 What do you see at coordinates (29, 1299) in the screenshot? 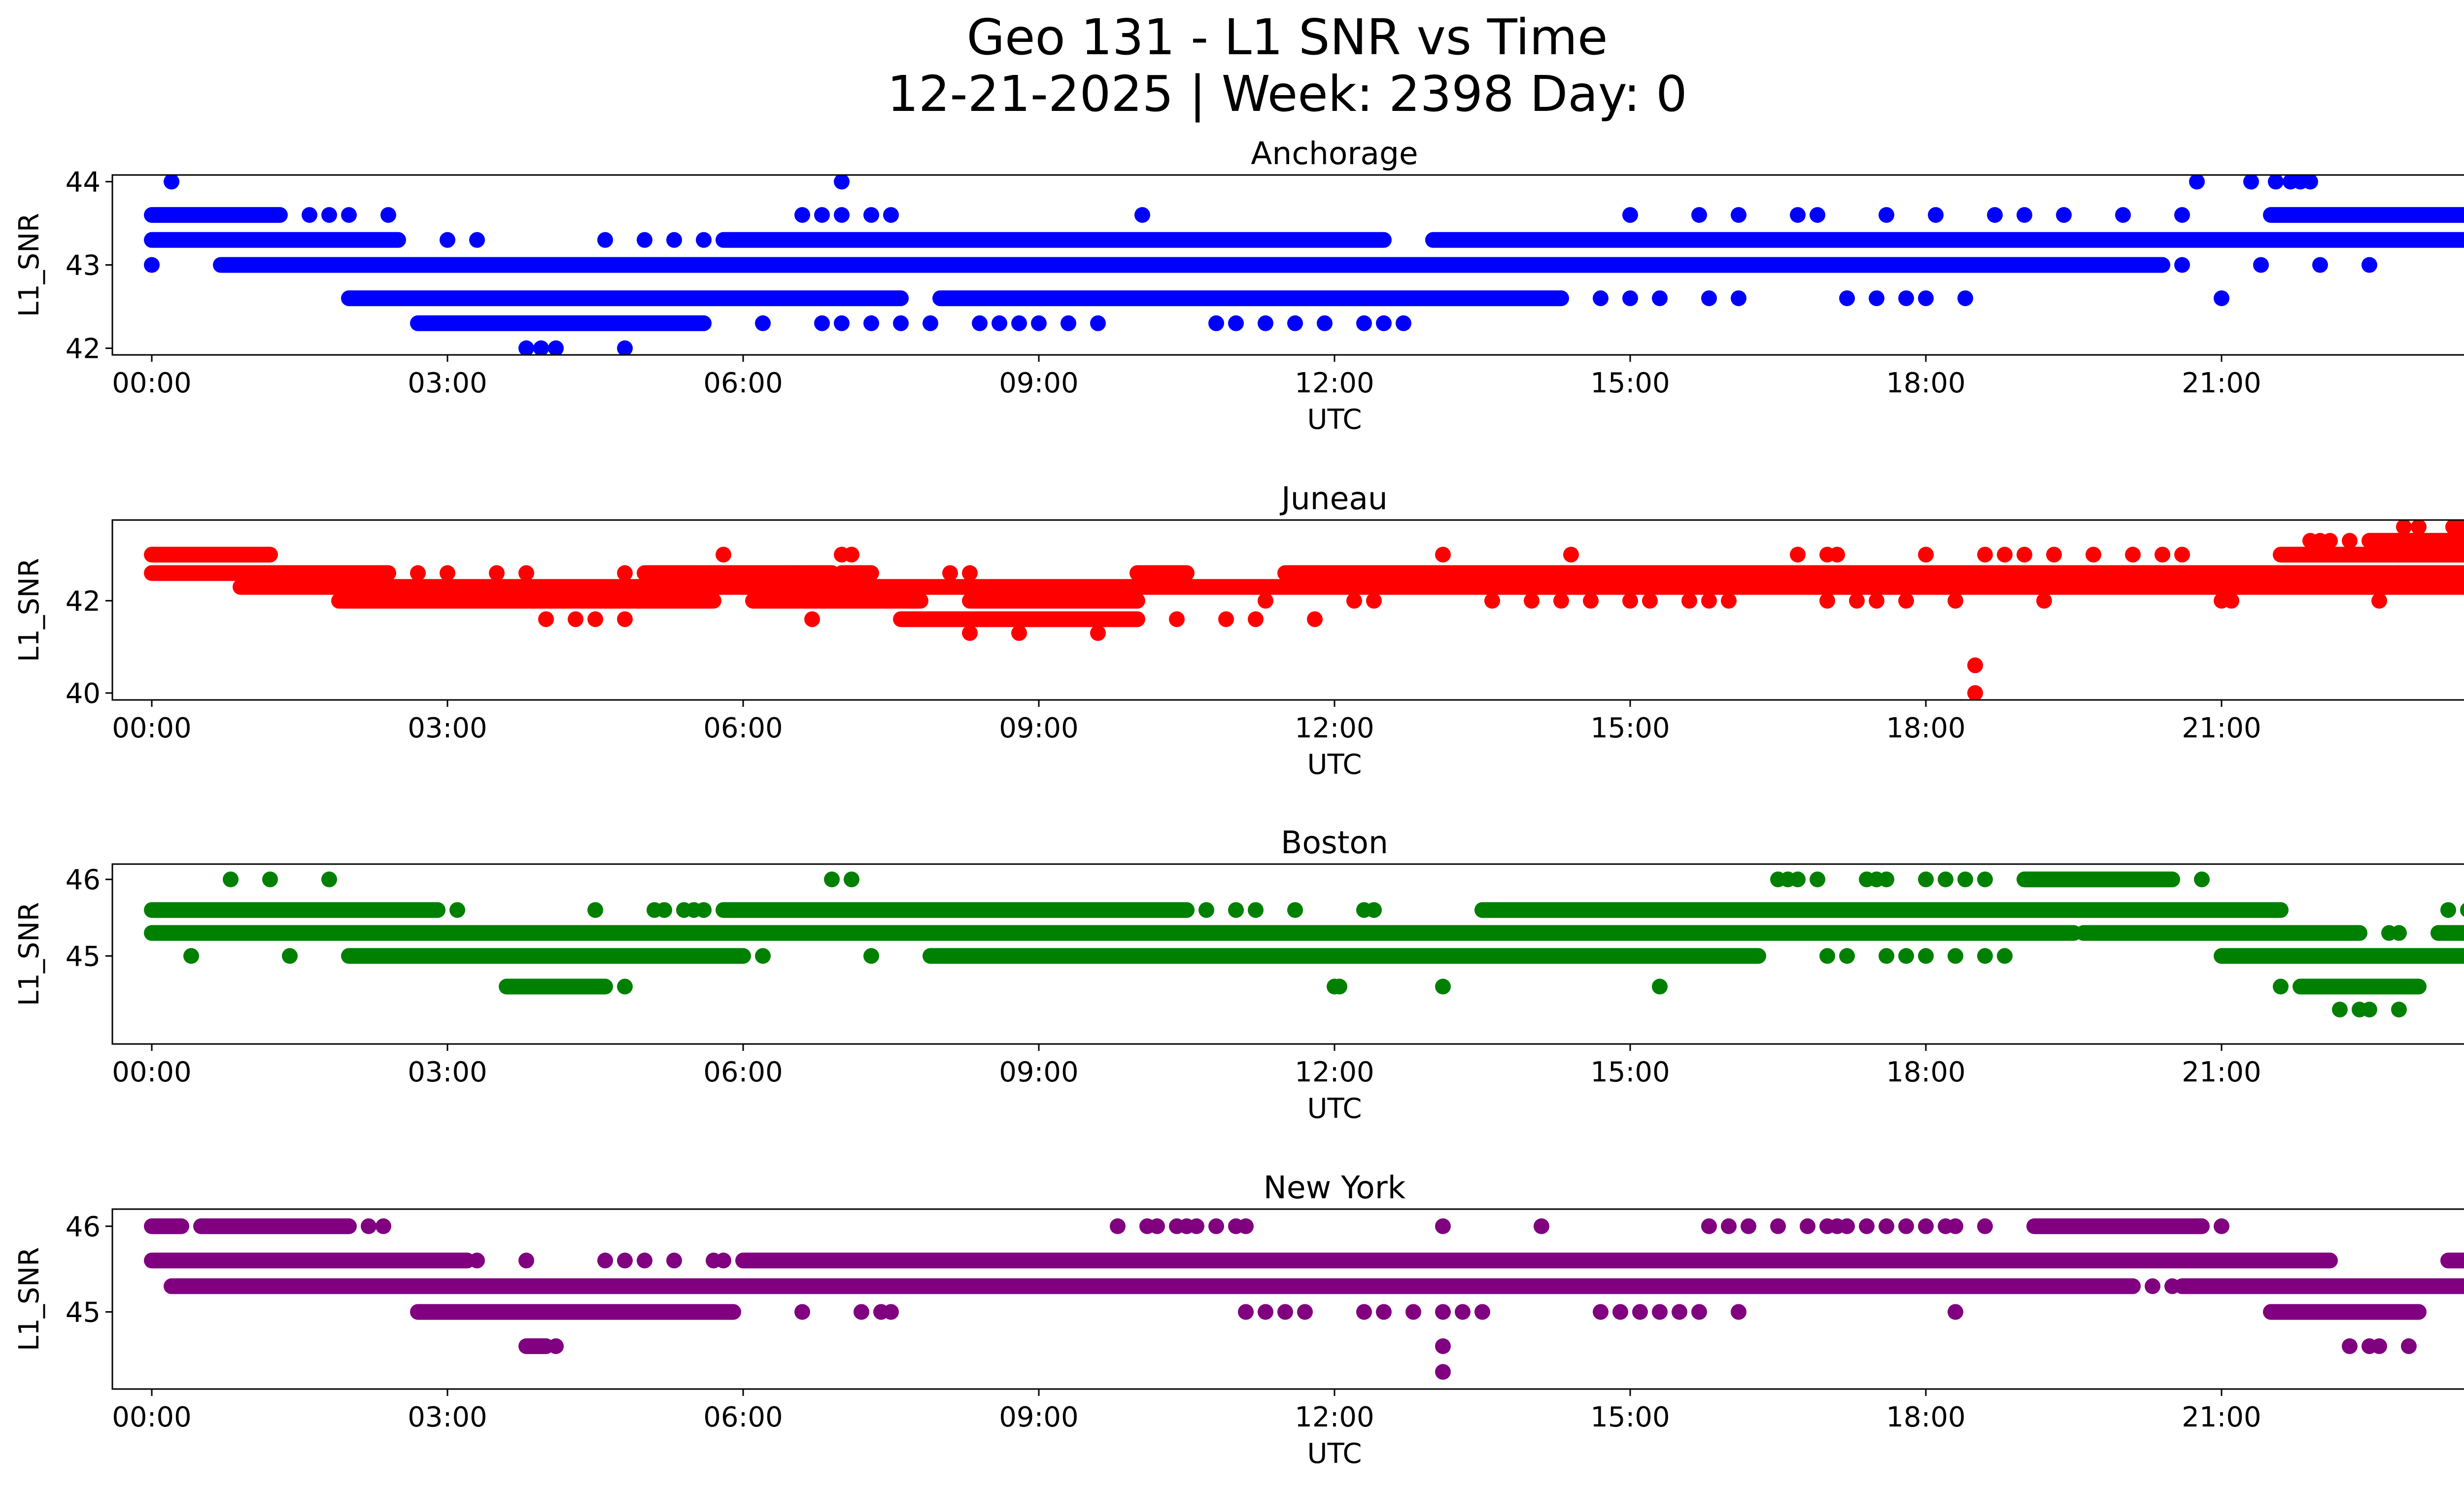
I see `y-axis-label: L1_SNR` at bounding box center [29, 1299].